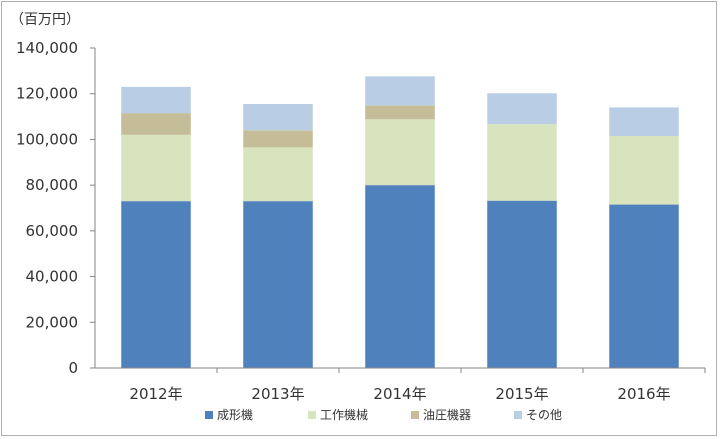  What do you see at coordinates (47, 139) in the screenshot?
I see `y-tick-label: 100,000` at bounding box center [47, 139].